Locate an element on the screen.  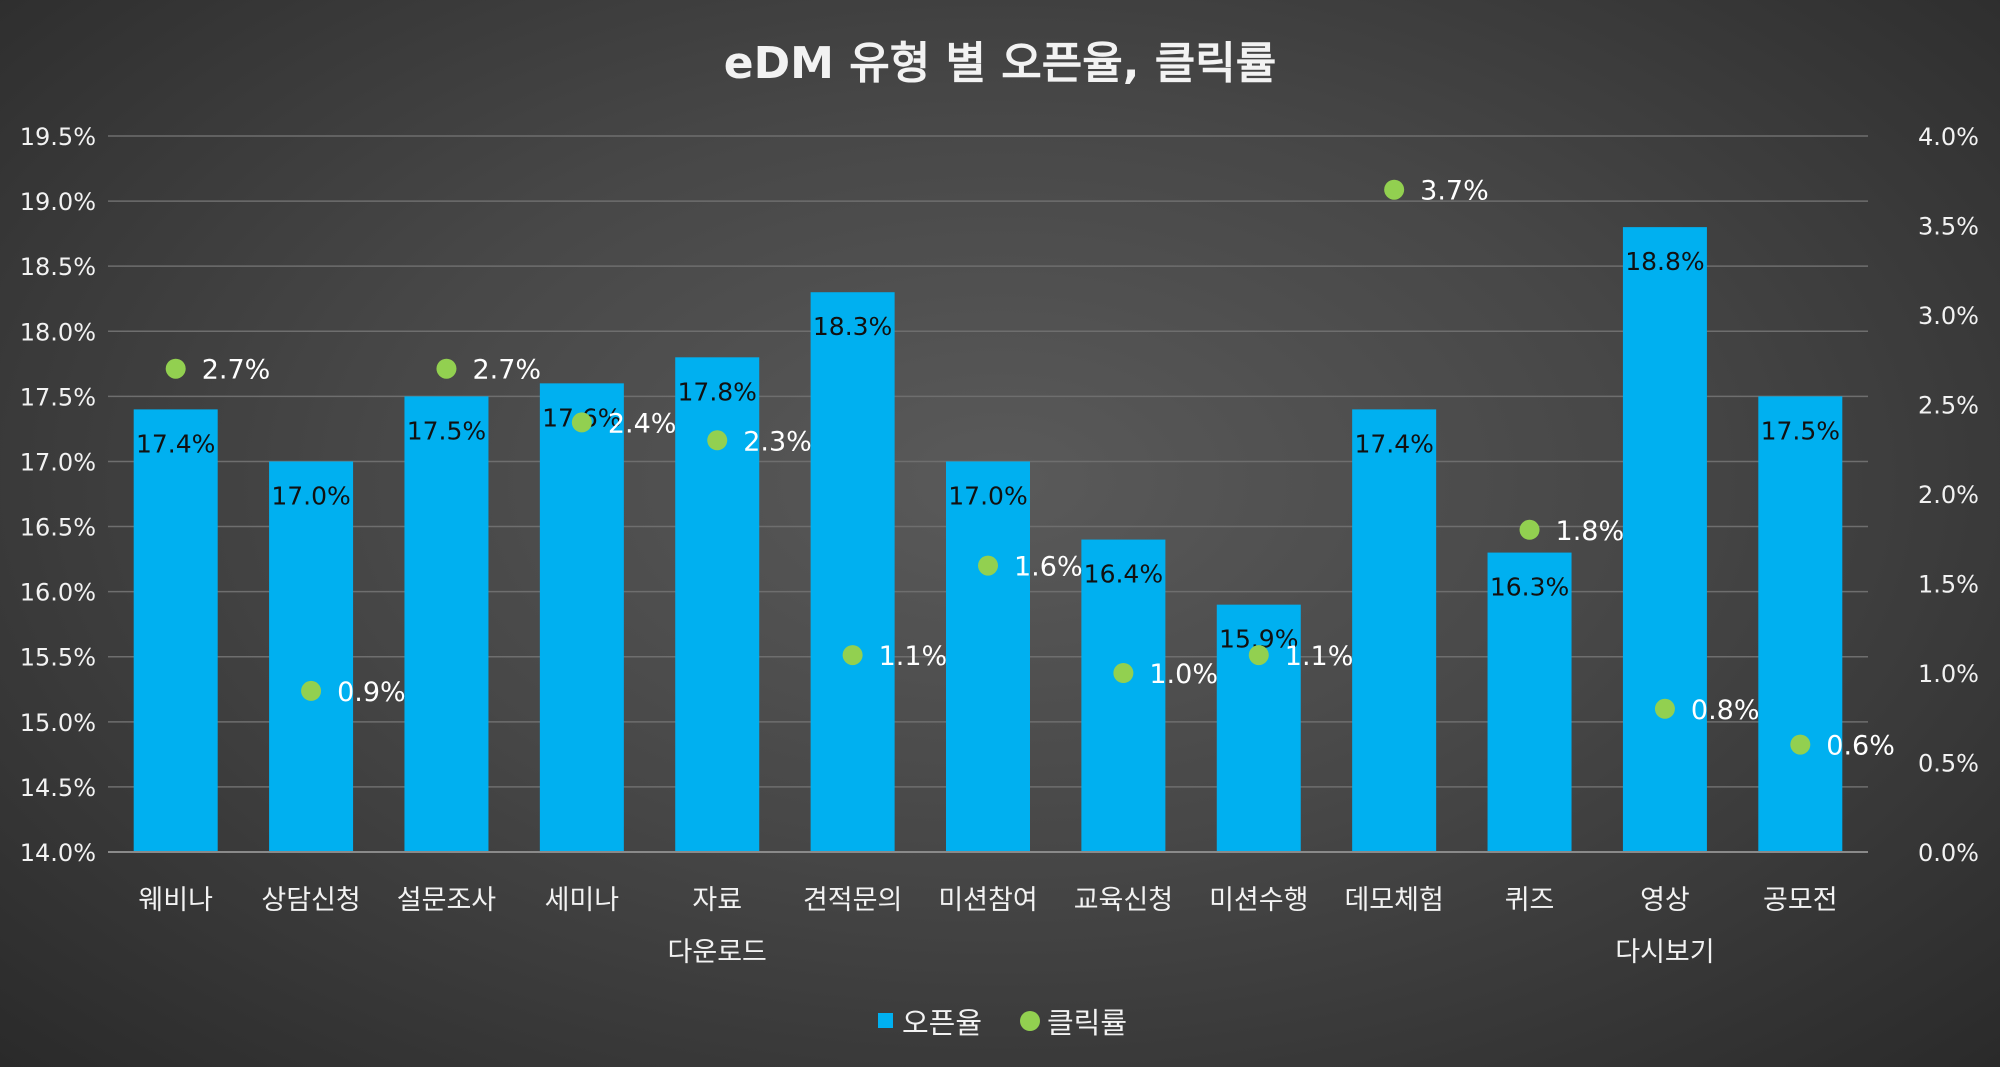
y-left-tick-label: 17.0% is located at coordinates (58, 462).